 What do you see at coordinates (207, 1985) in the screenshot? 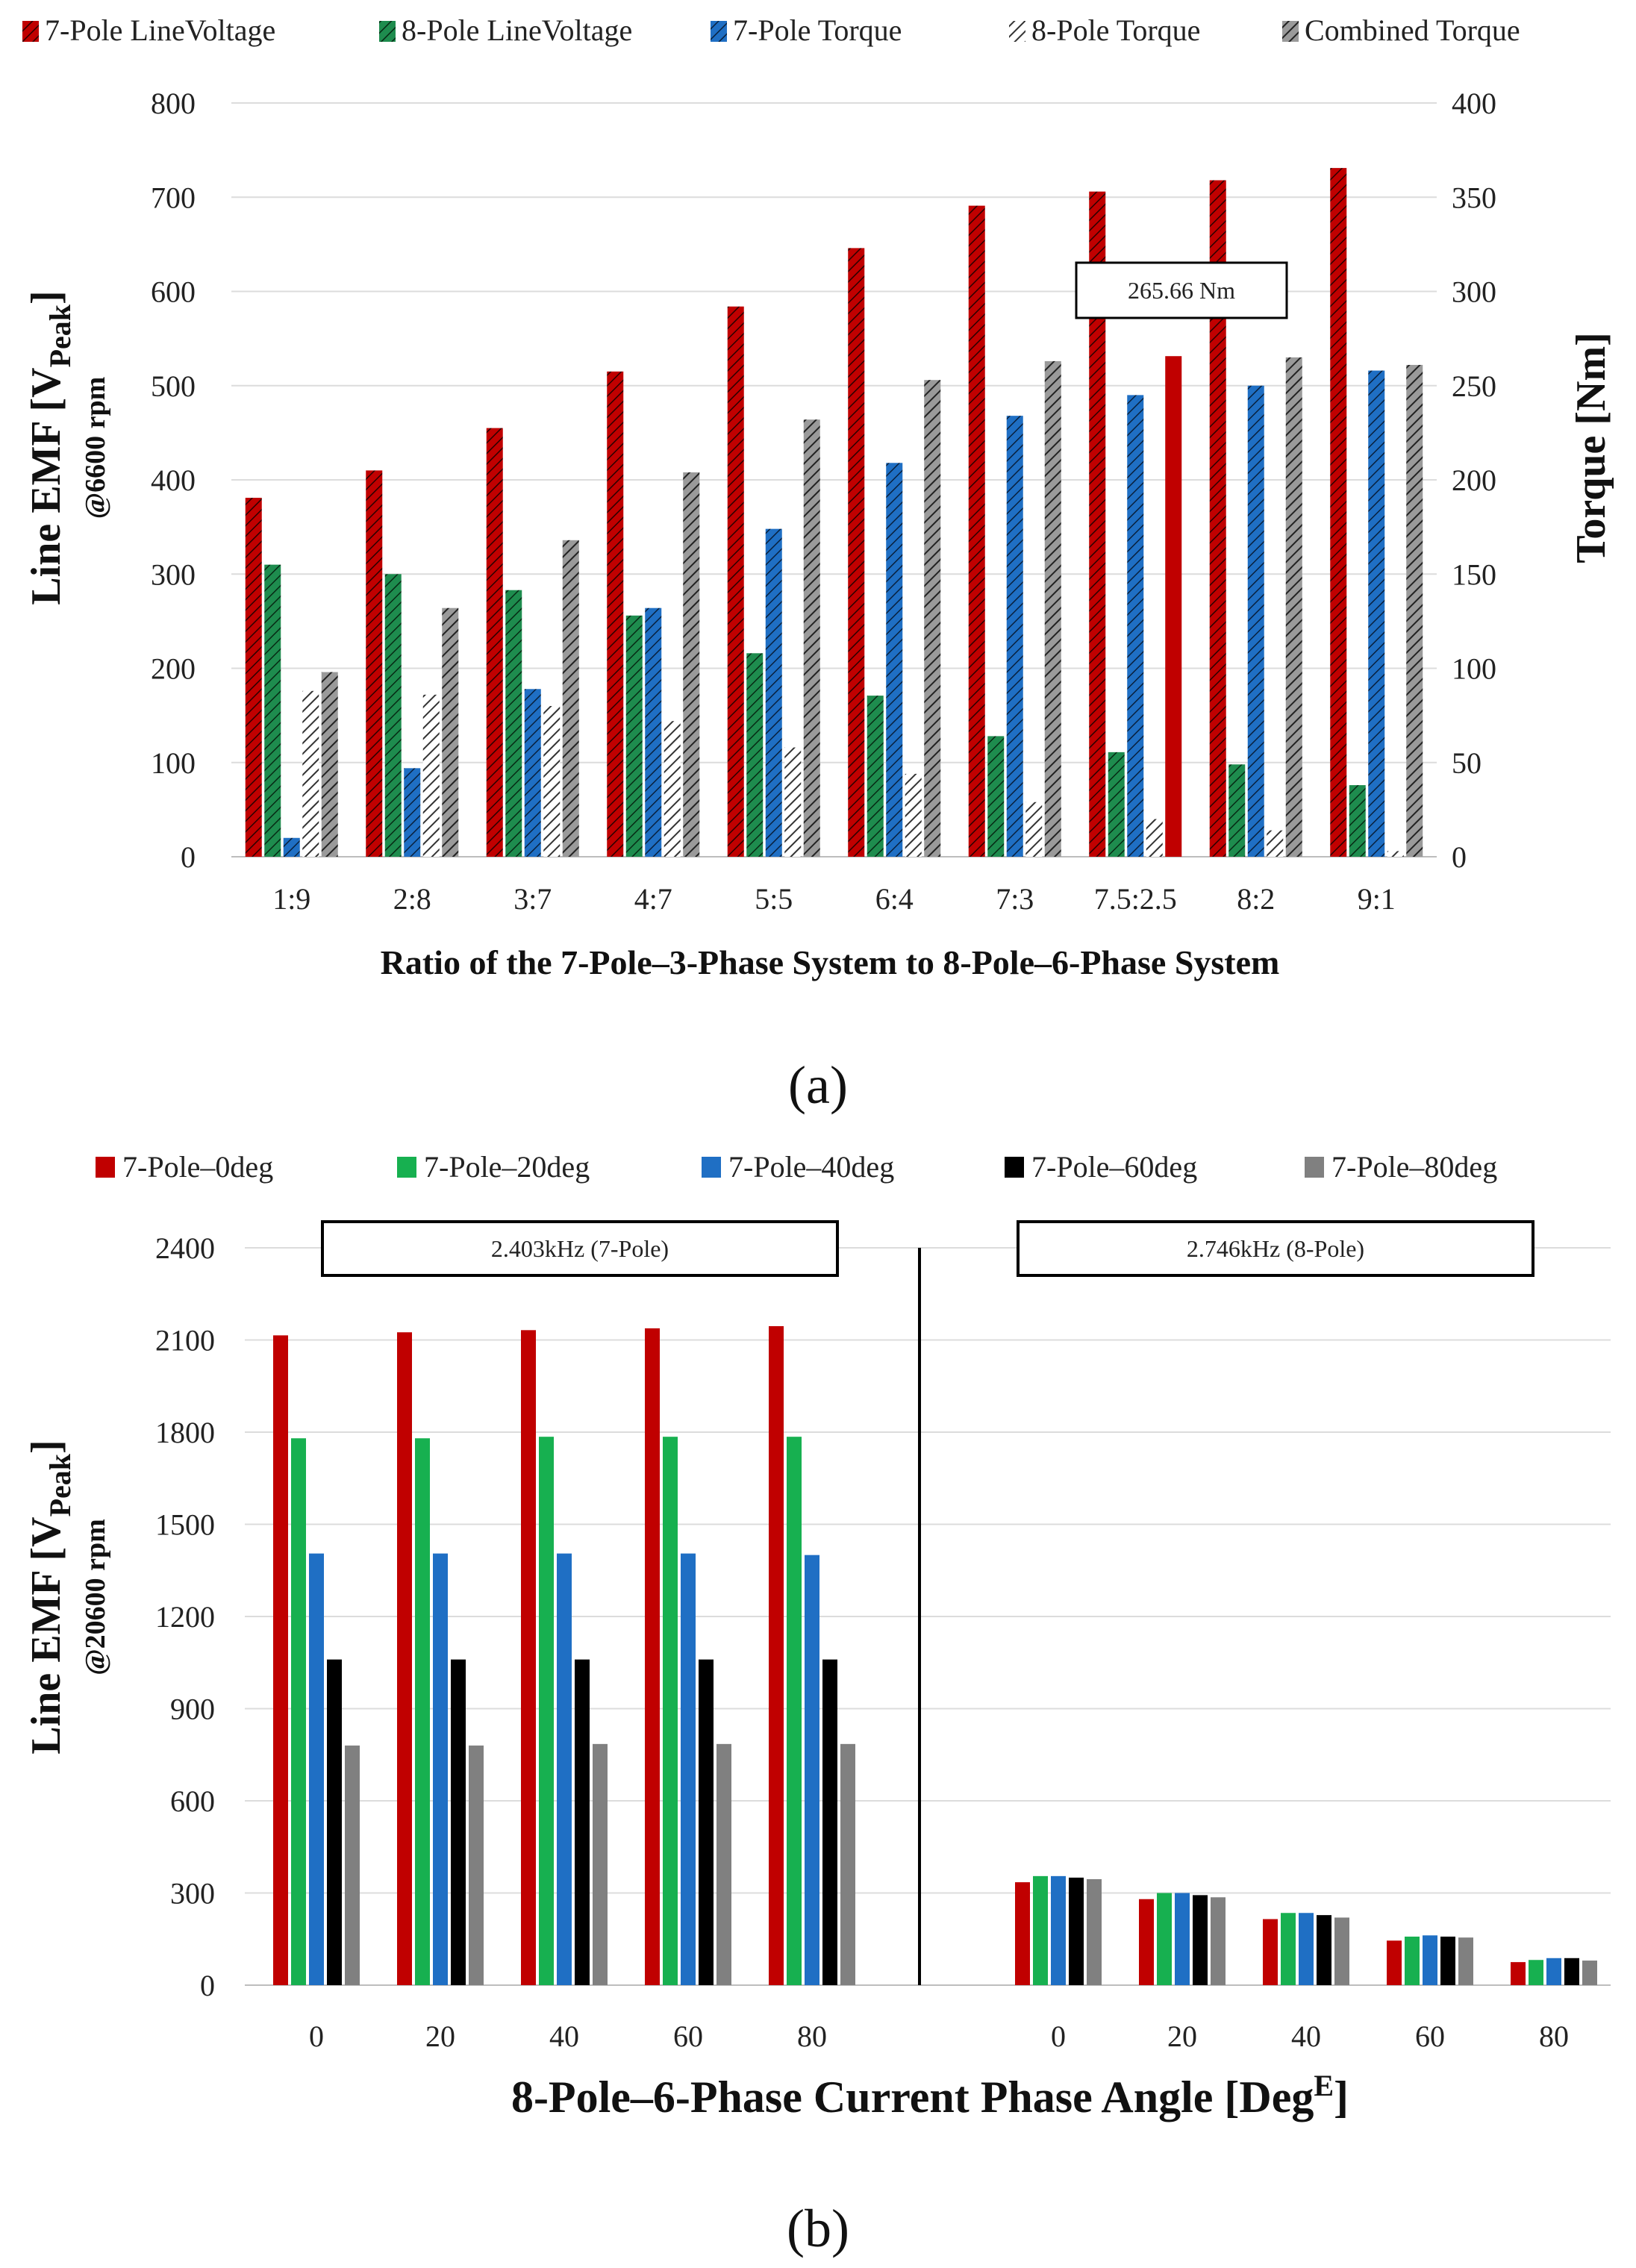
I see `y-tick-label: 0` at bounding box center [207, 1985].